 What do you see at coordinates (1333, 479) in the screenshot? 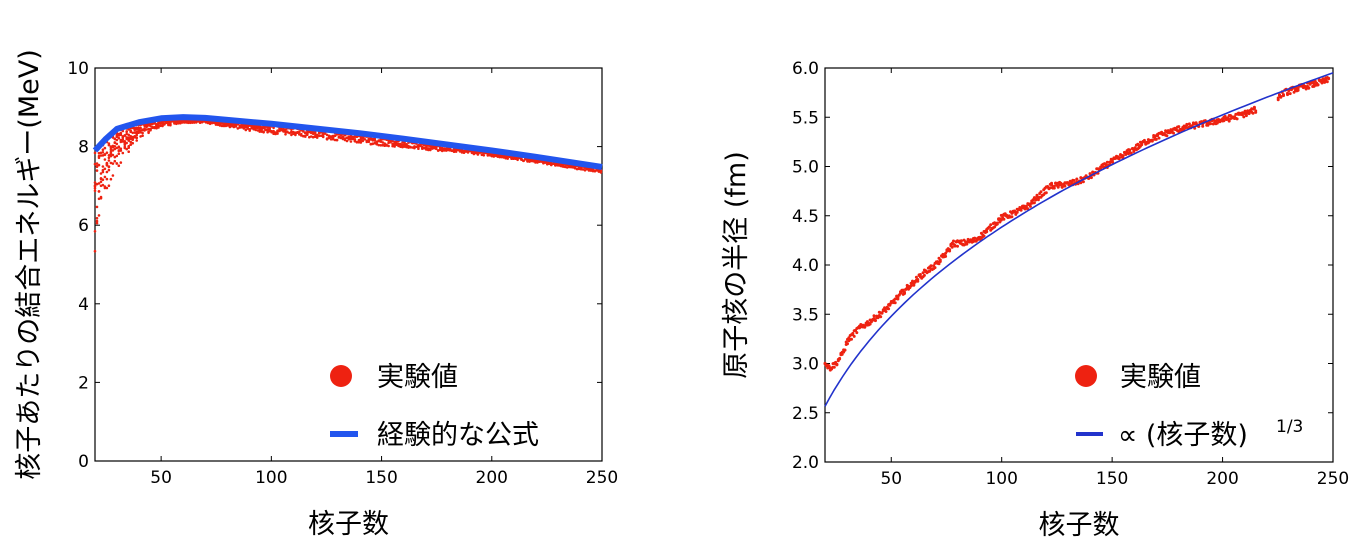
I see `x-tick-label: 250` at bounding box center [1333, 479].